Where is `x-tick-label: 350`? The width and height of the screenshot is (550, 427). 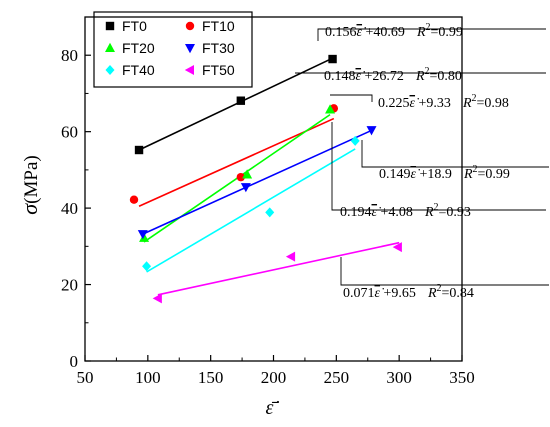 x-tick-label: 350 is located at coordinates (462, 377).